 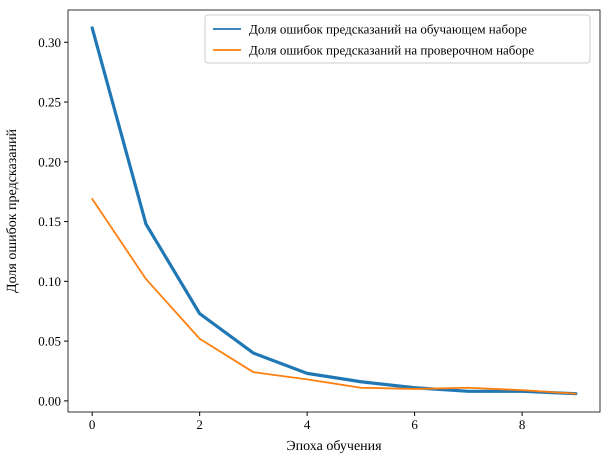 What do you see at coordinates (49, 42) in the screenshot?
I see `y-tick-label: 0.30` at bounding box center [49, 42].